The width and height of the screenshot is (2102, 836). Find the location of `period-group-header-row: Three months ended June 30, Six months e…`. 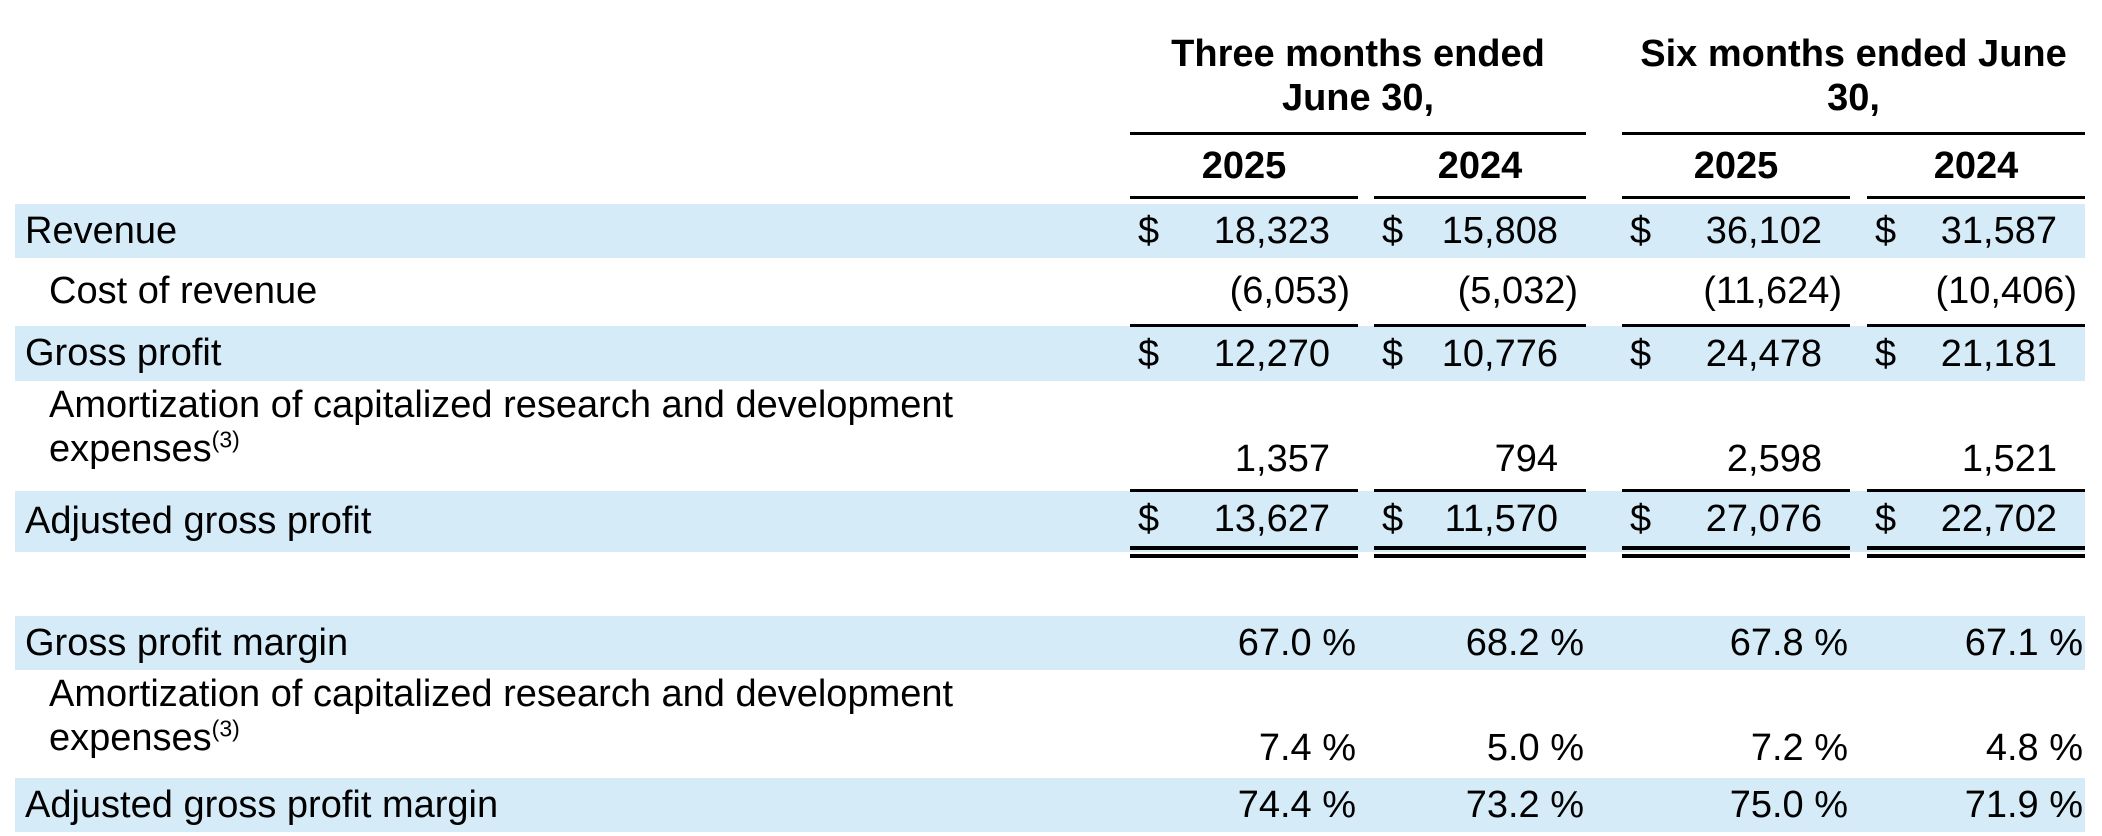

period-group-header-row: Three months ended June 30, Six months e… is located at coordinates (1050, 80).